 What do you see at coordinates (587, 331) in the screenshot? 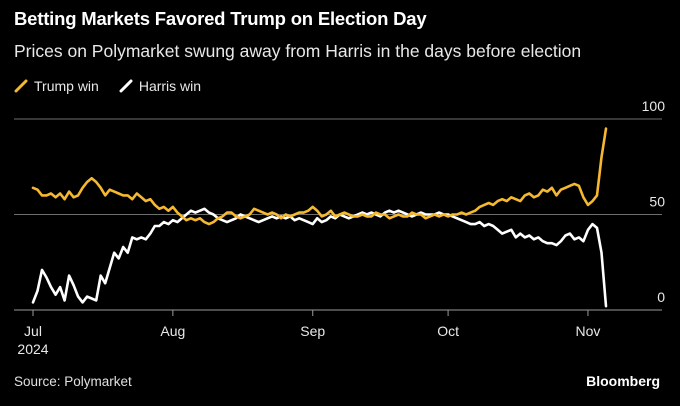
I see `x-tick-label-nov: Nov` at bounding box center [587, 331].